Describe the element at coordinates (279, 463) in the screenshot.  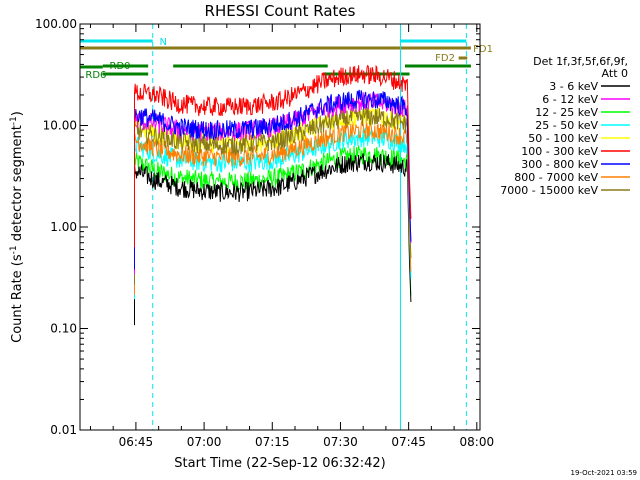
I see `x-axis-label: Start Time (22-Sep-12 06:32:42)` at that location.